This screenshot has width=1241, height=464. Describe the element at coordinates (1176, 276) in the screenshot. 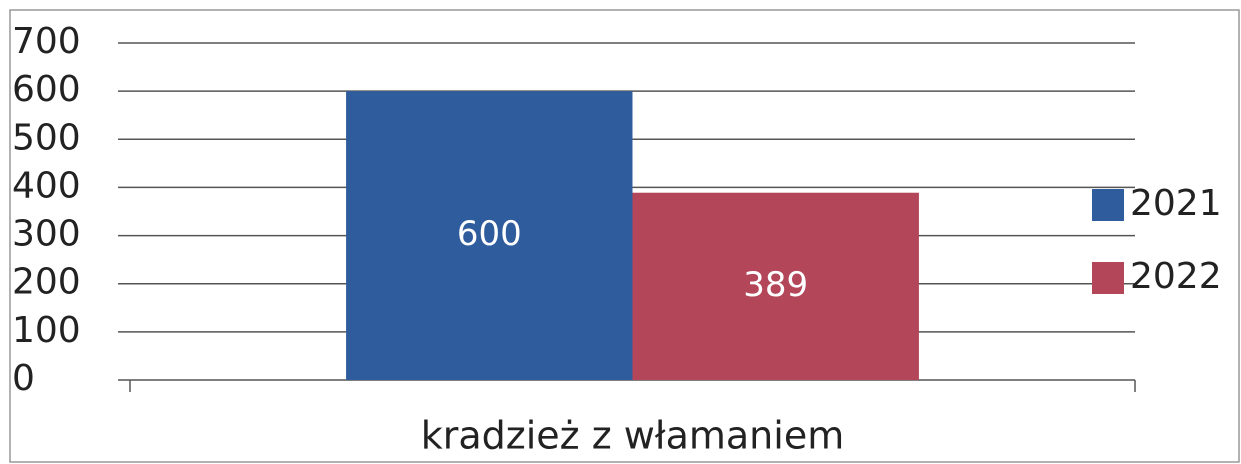

I see `legend-label: 2022` at that location.